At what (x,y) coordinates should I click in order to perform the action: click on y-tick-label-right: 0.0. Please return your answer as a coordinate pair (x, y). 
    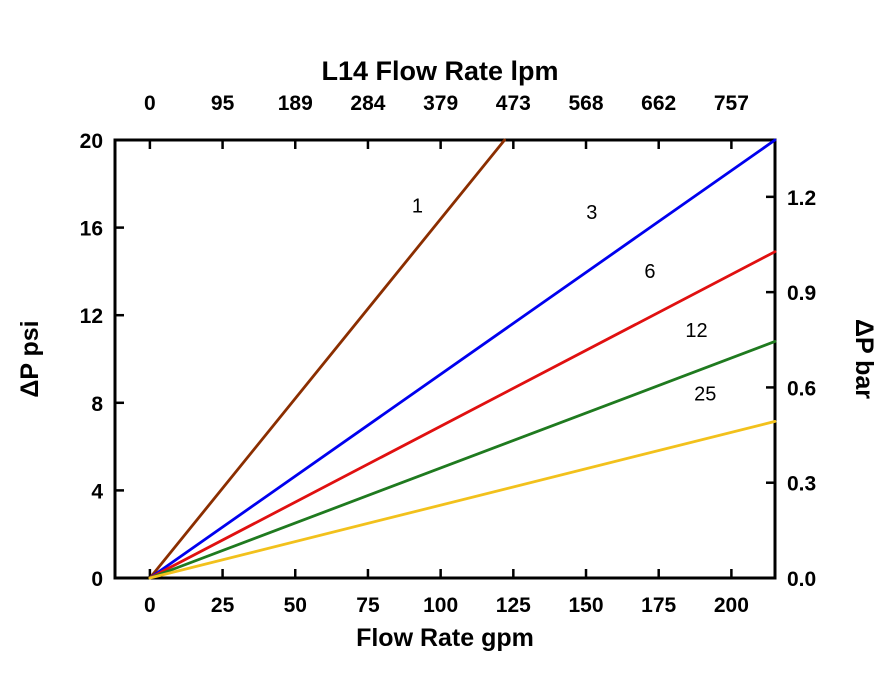
    Looking at the image, I should click on (801, 579).